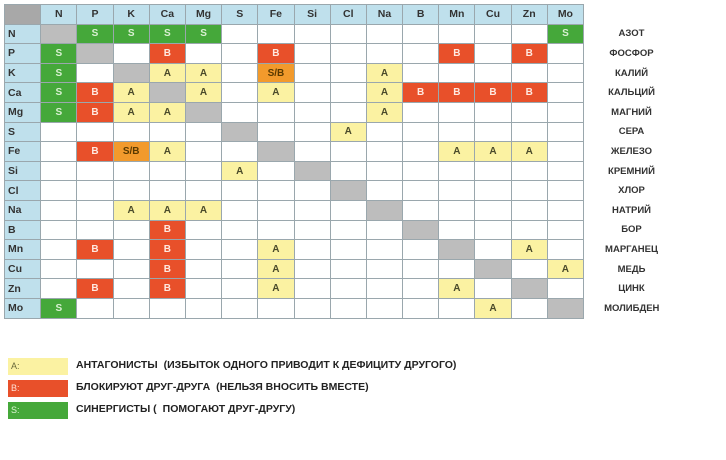 The width and height of the screenshot is (726, 460). I want to click on element-name-s: СЕРА, so click(631, 132).